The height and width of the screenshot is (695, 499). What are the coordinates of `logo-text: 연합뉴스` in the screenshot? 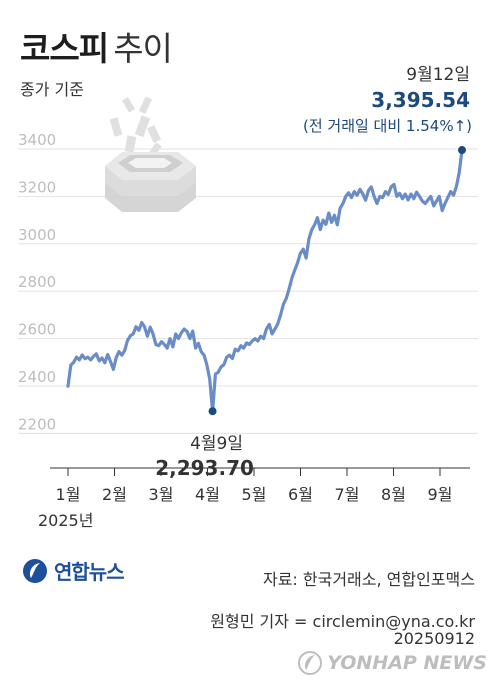 It's located at (89, 572).